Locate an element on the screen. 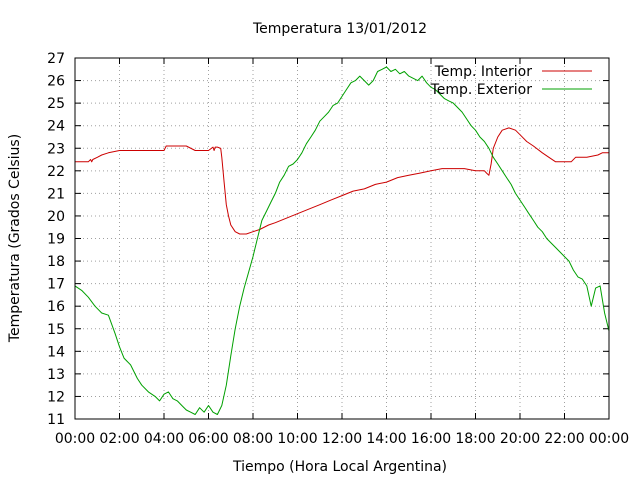 This screenshot has width=640, height=480. x-tick-label: 18:00 is located at coordinates (475, 439).